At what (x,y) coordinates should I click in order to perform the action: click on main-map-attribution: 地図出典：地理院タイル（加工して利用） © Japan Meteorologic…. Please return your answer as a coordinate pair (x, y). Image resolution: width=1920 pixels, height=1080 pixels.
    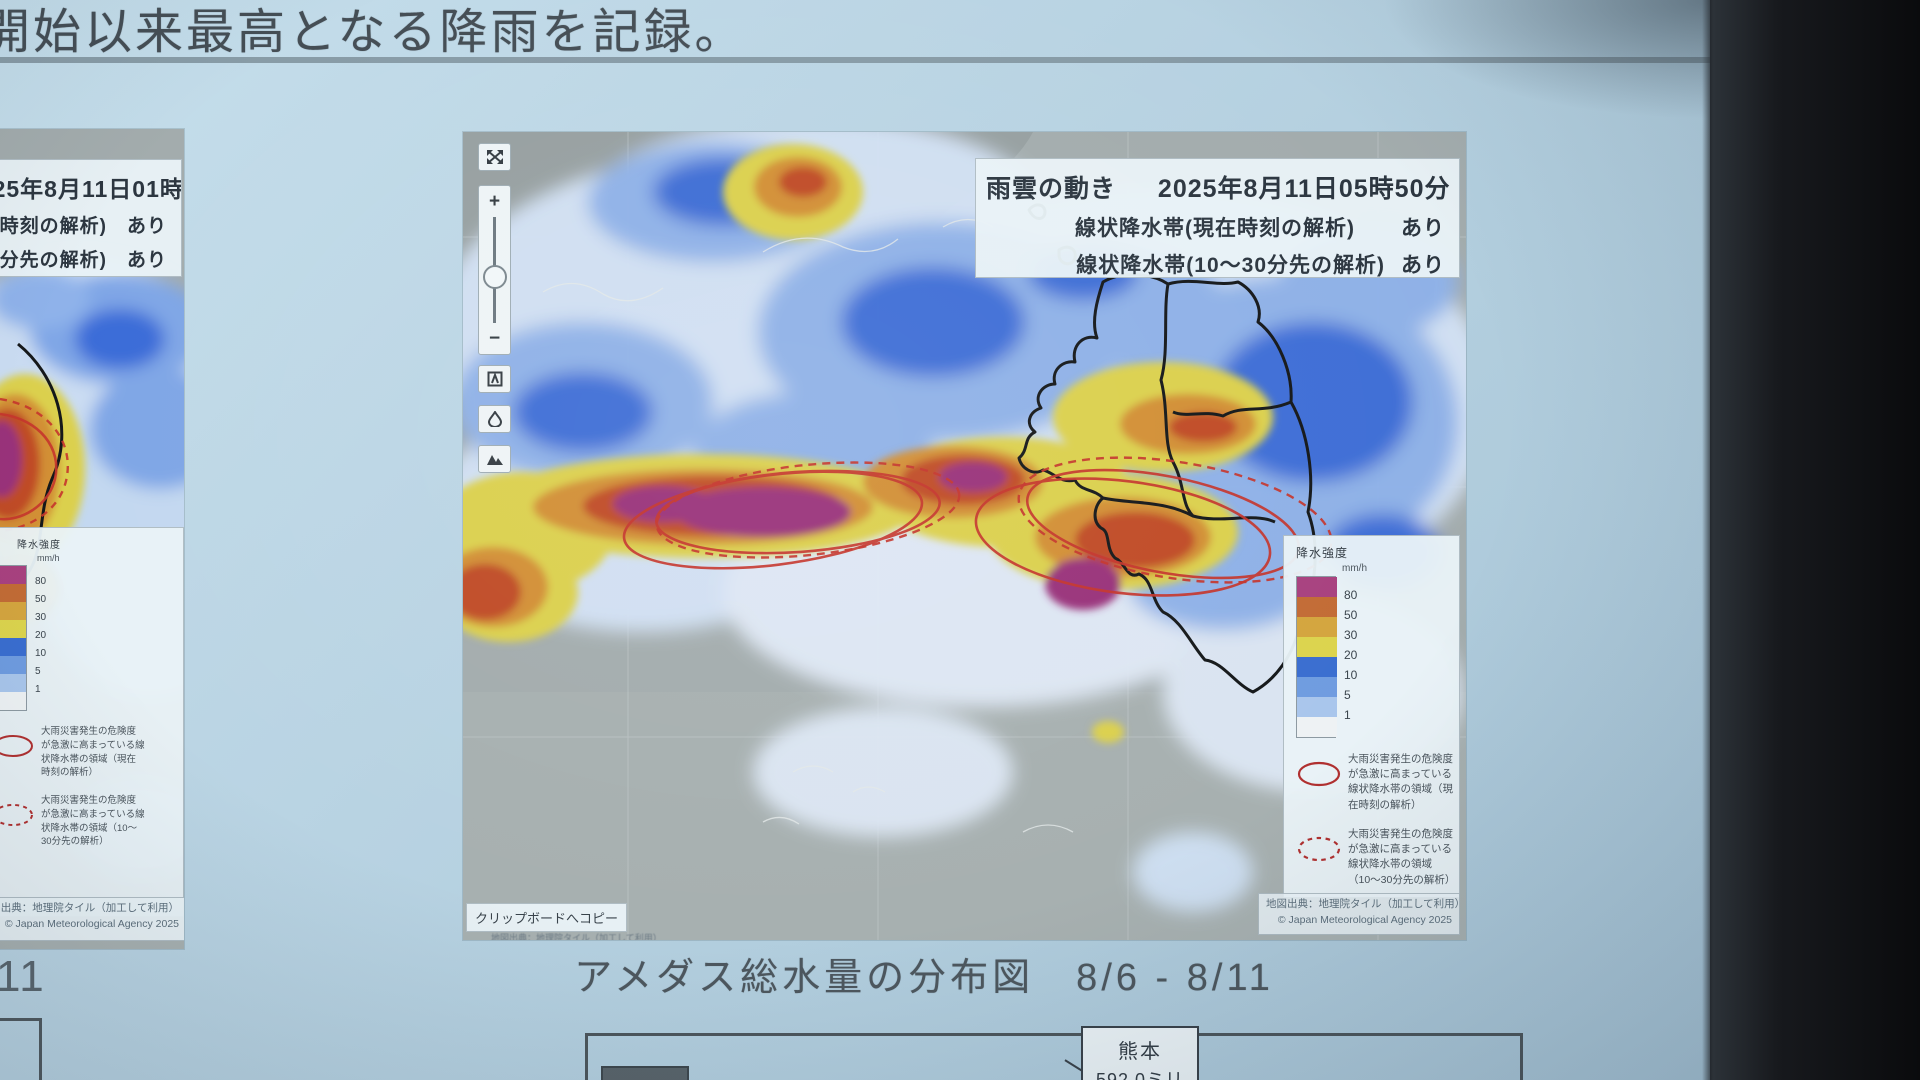
    Looking at the image, I should click on (1362, 914).